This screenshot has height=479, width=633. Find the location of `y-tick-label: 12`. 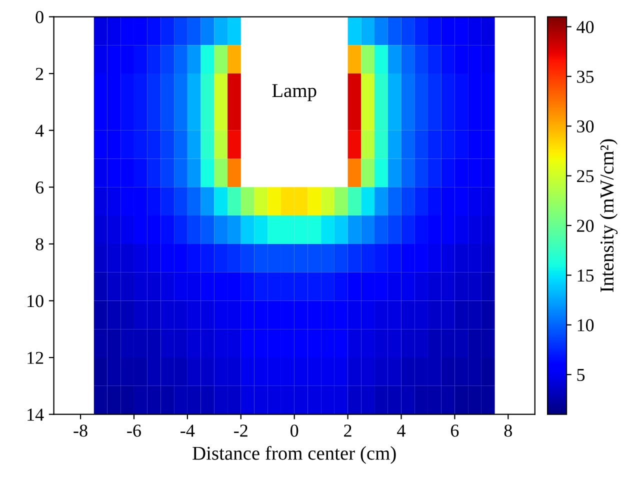

y-tick-label: 12 is located at coordinates (36, 358).